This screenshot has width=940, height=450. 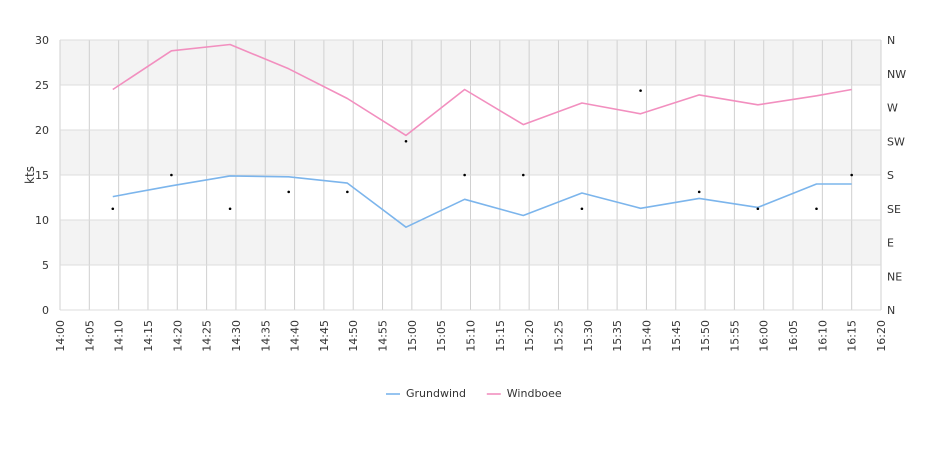 What do you see at coordinates (177, 336) in the screenshot?
I see `x-tick-label: 14:20` at bounding box center [177, 336].